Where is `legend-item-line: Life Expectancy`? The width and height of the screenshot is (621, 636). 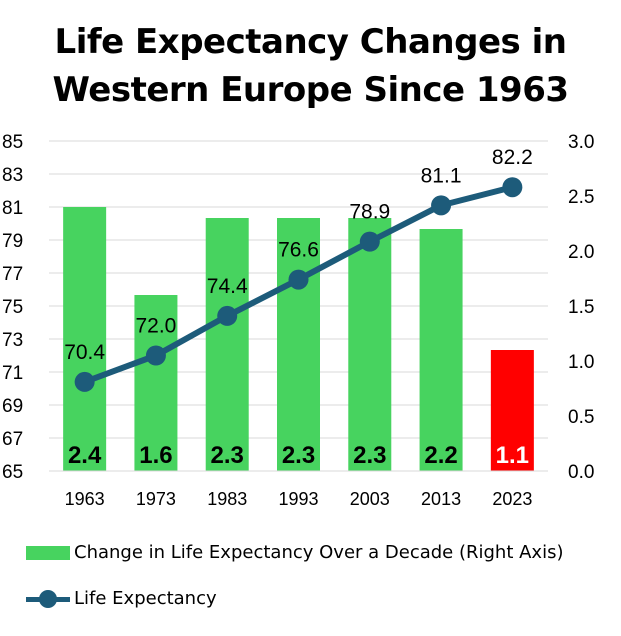
legend-item-line: Life Expectancy is located at coordinates (121, 598).